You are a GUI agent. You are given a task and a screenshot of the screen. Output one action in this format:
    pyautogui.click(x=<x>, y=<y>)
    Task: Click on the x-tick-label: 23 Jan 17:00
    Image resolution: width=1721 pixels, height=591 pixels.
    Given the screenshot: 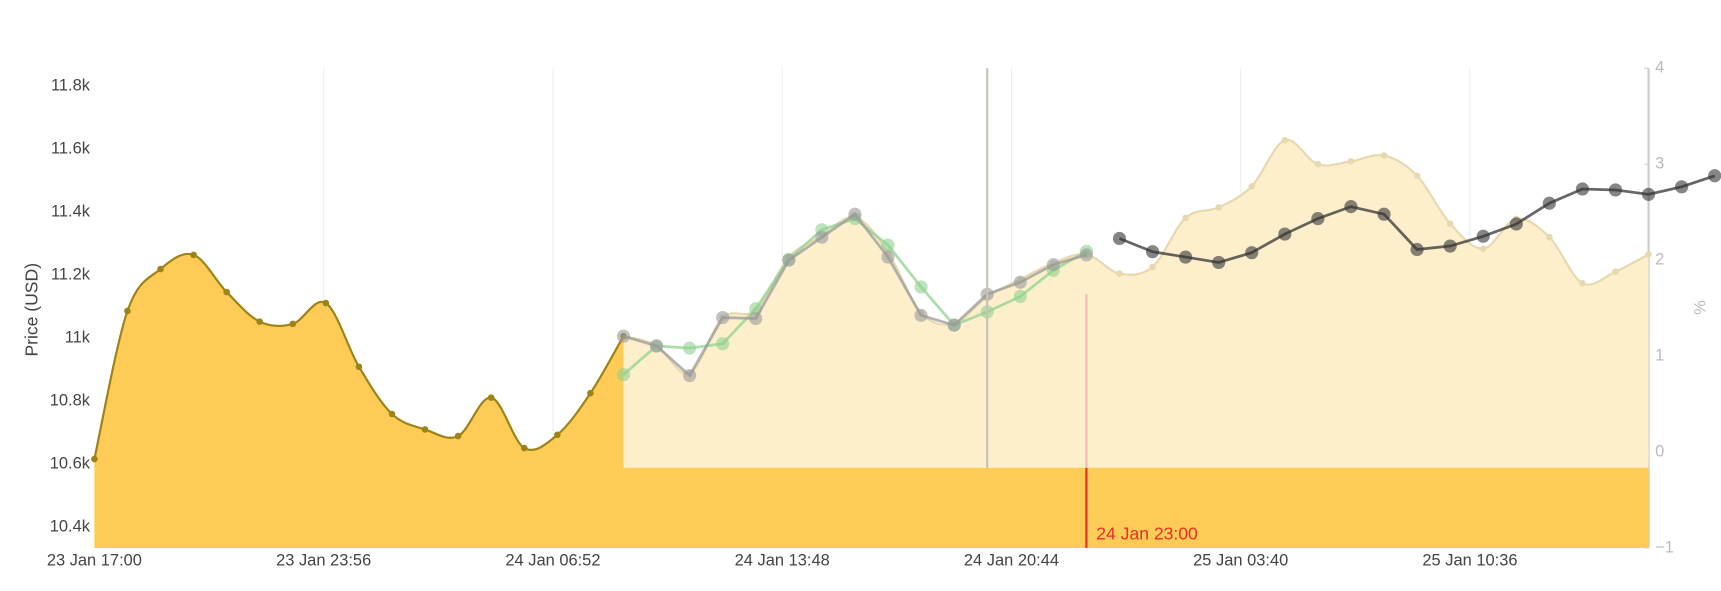 What is the action you would take?
    pyautogui.click(x=94, y=560)
    